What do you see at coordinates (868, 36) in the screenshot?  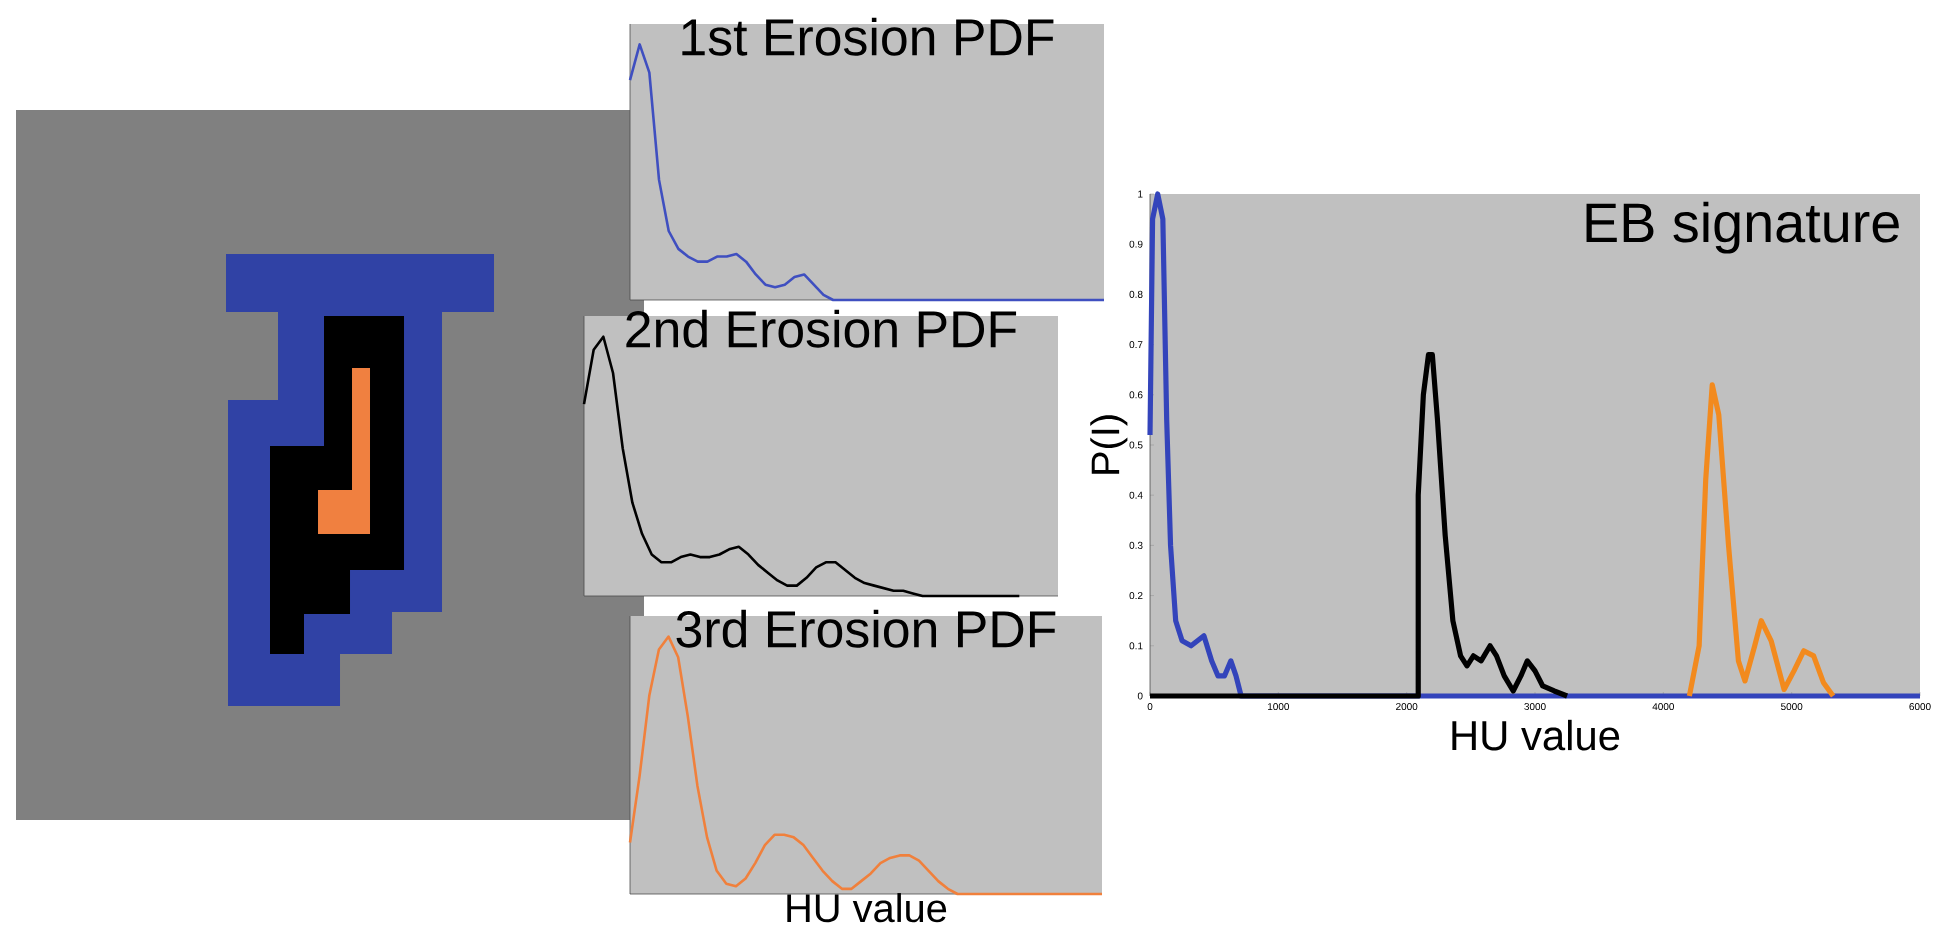 I see `chart-title: 1st Erosion PDF` at bounding box center [868, 36].